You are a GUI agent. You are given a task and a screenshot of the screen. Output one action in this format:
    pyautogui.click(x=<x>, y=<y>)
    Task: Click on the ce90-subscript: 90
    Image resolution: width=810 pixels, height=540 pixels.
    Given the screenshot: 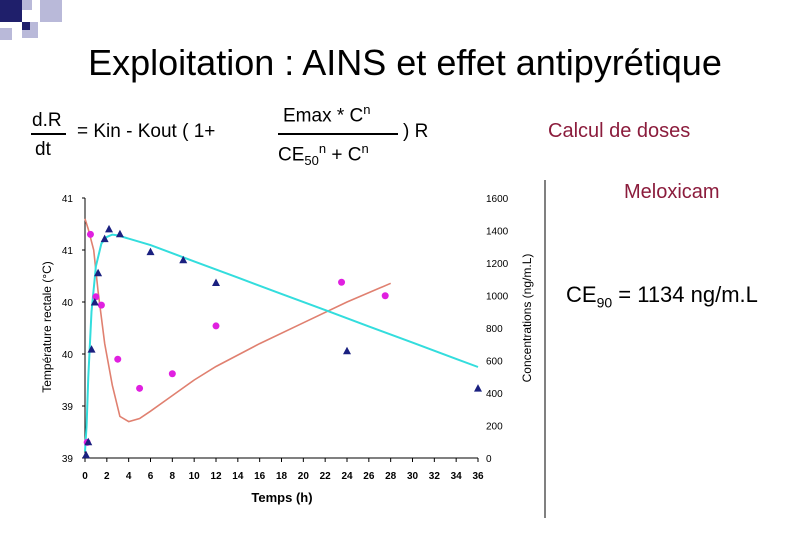 What is the action you would take?
    pyautogui.click(x=604, y=302)
    